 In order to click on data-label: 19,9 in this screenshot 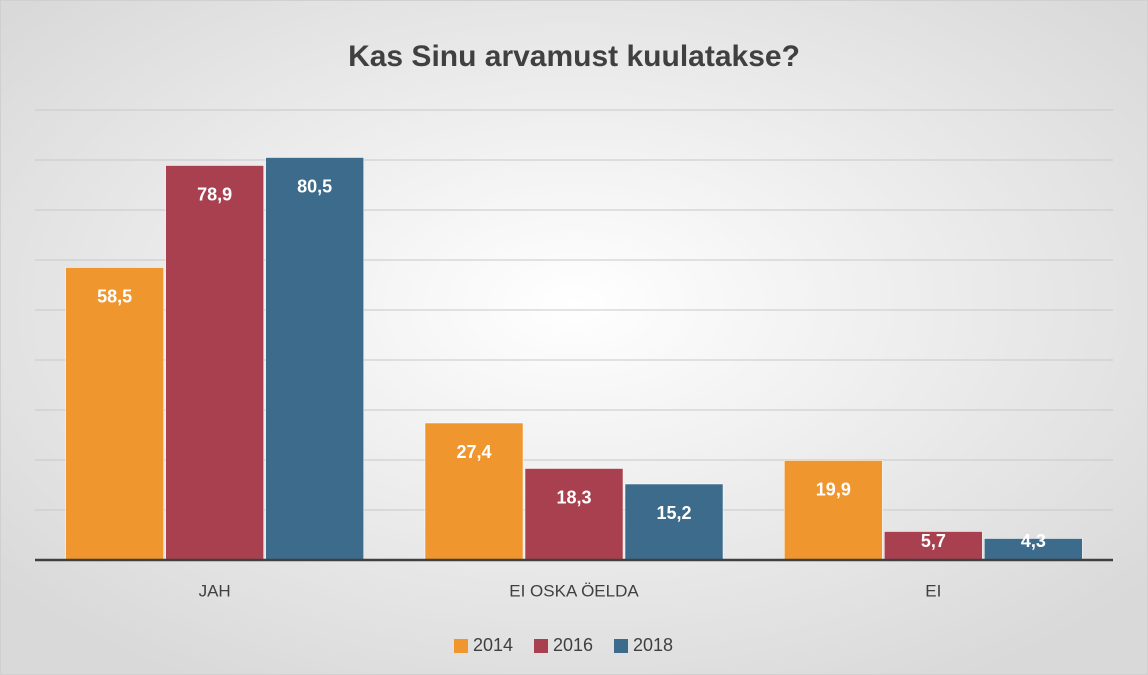, I will do `click(833, 489)`.